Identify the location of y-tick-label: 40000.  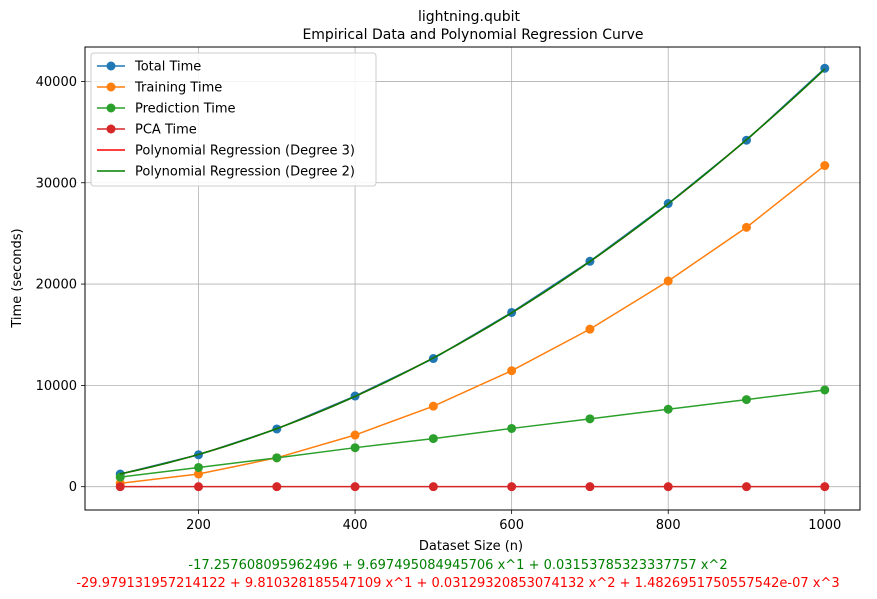
(56, 82).